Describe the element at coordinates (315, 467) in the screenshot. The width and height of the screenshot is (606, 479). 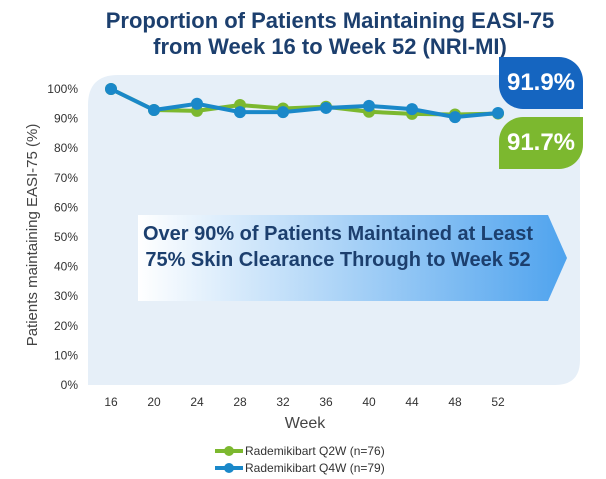
I see `legend-label-q4w: Rademikibart Q4W (n=79)` at that location.